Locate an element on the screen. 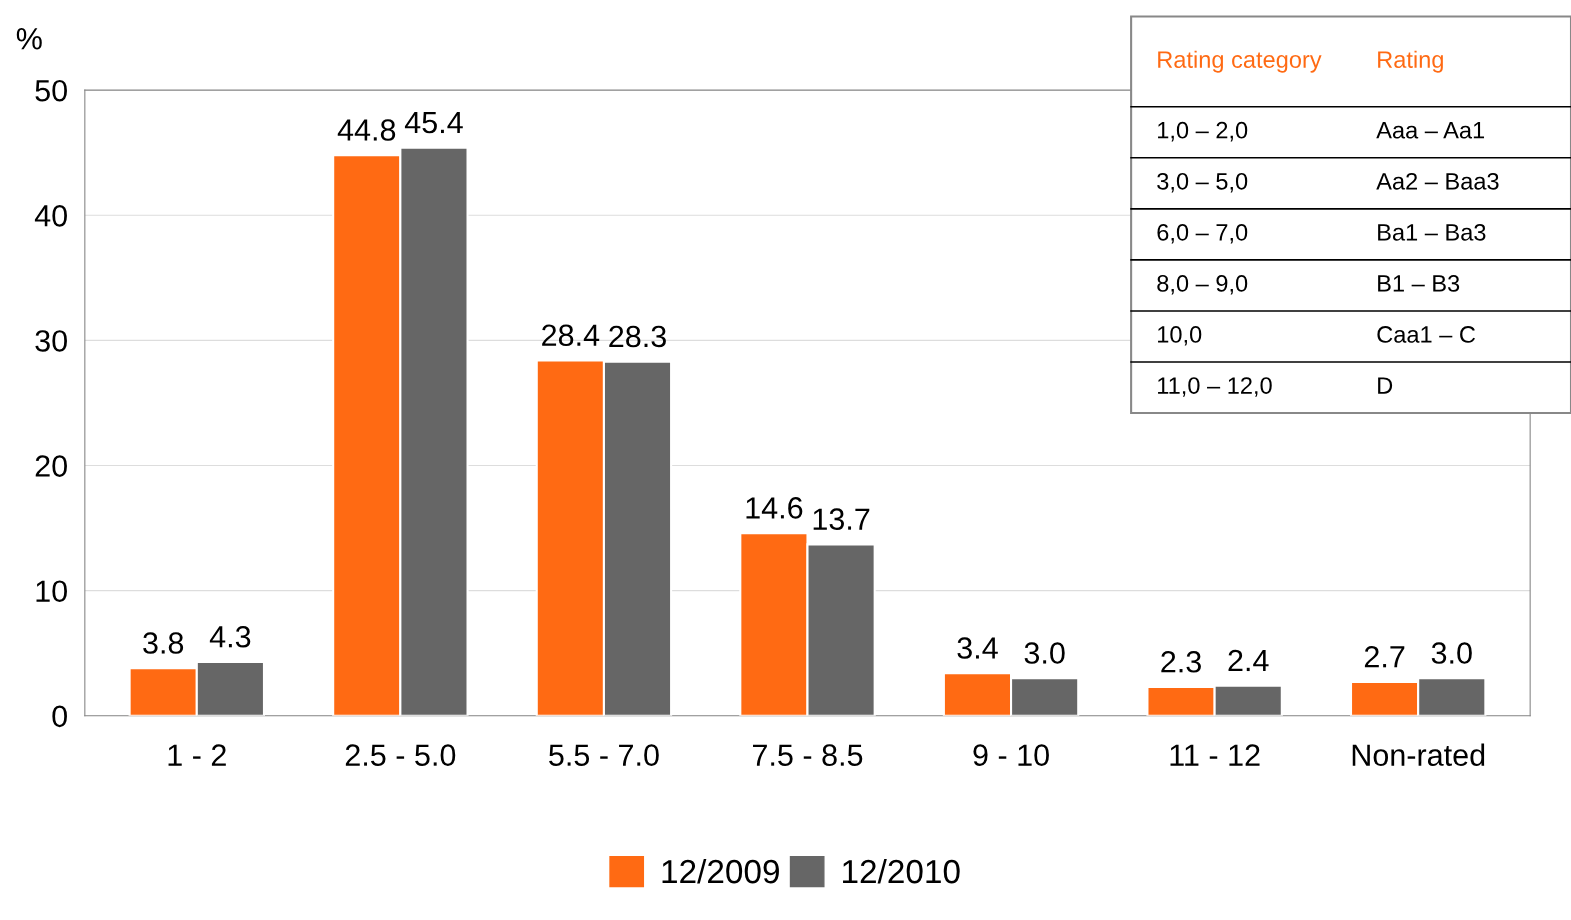  data-label: 3.8 is located at coordinates (163, 643).